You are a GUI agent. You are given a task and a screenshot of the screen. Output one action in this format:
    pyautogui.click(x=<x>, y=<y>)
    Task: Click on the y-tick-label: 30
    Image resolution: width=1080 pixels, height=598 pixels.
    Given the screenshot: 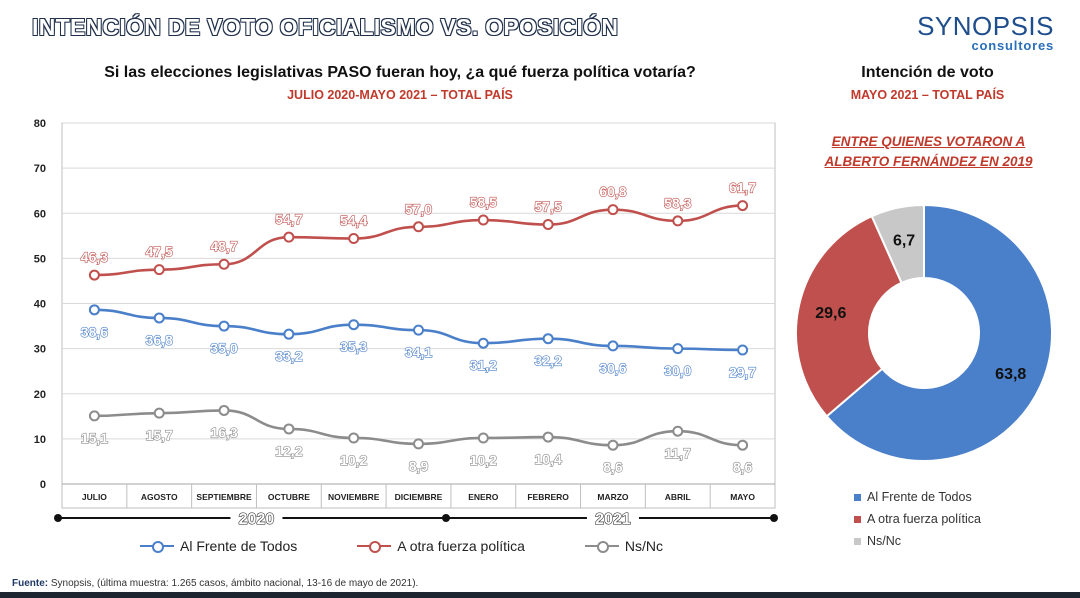 What is the action you would take?
    pyautogui.click(x=40, y=350)
    